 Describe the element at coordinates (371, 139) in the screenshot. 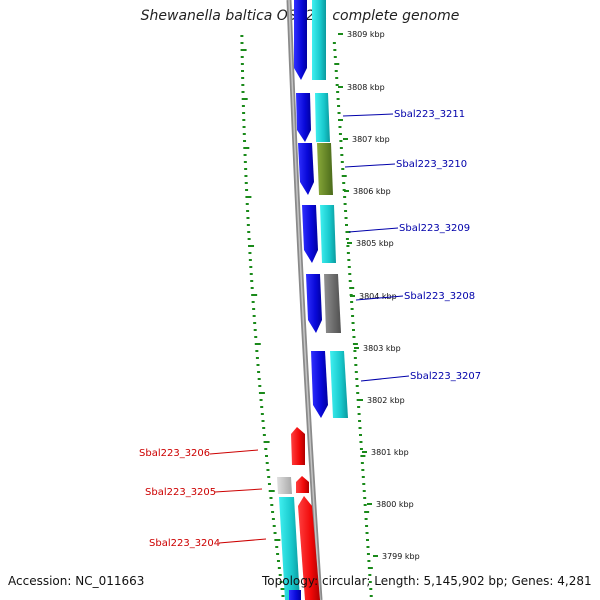

I see `scale-label: 3807 kbp` at that location.